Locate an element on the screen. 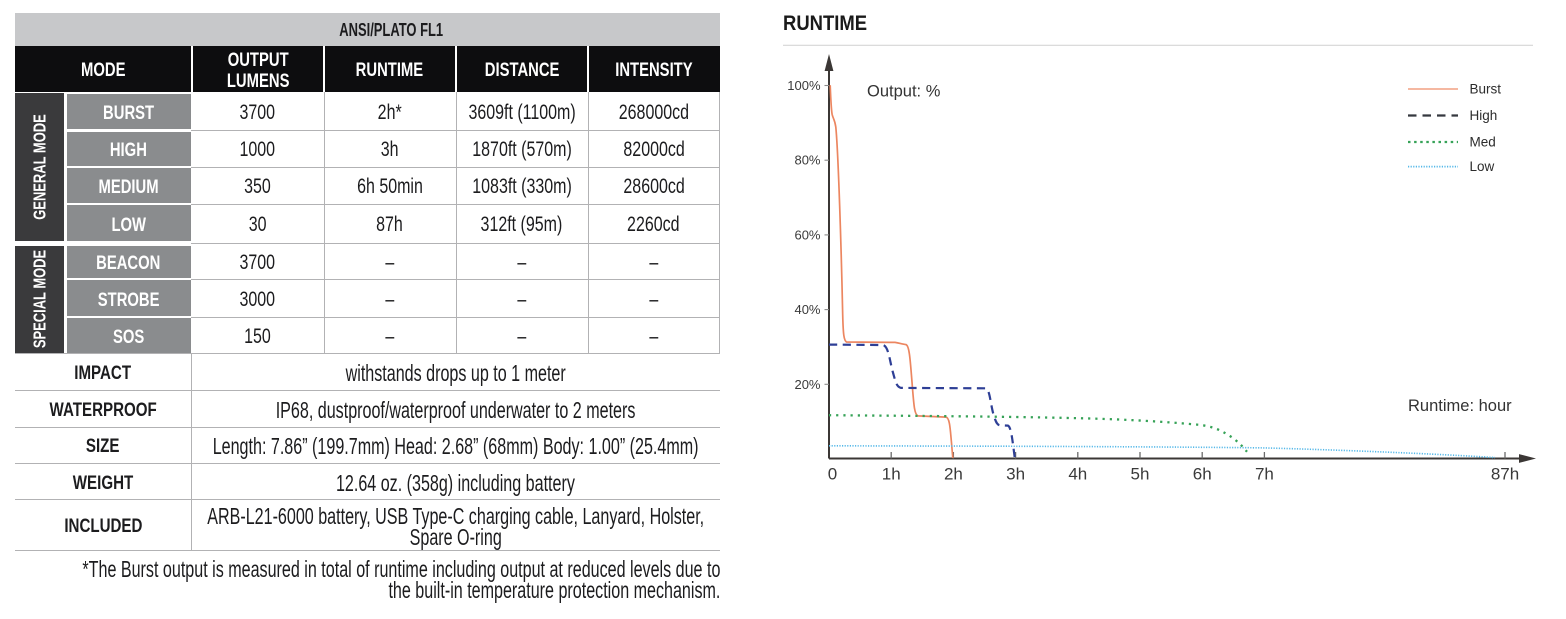  svg-text: 2h is located at coordinates (953, 474).